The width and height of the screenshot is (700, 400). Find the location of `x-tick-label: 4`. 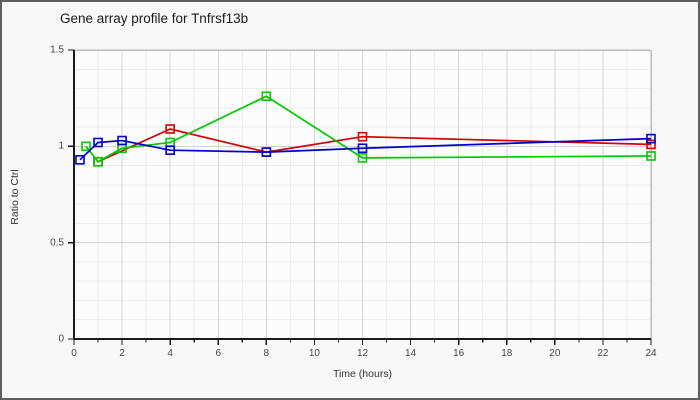

x-tick-label: 4 is located at coordinates (170, 353).